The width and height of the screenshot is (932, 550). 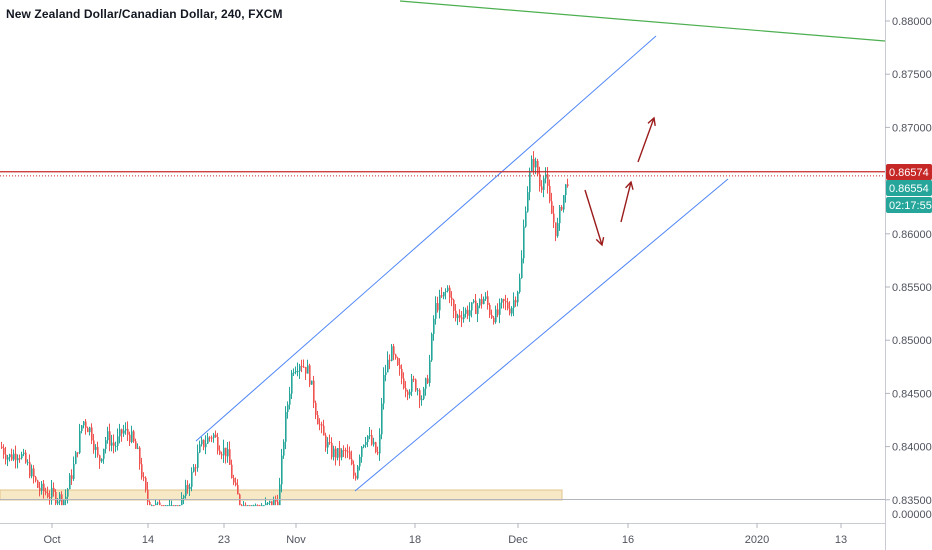 I want to click on downtrend-line, so click(x=642, y=21).